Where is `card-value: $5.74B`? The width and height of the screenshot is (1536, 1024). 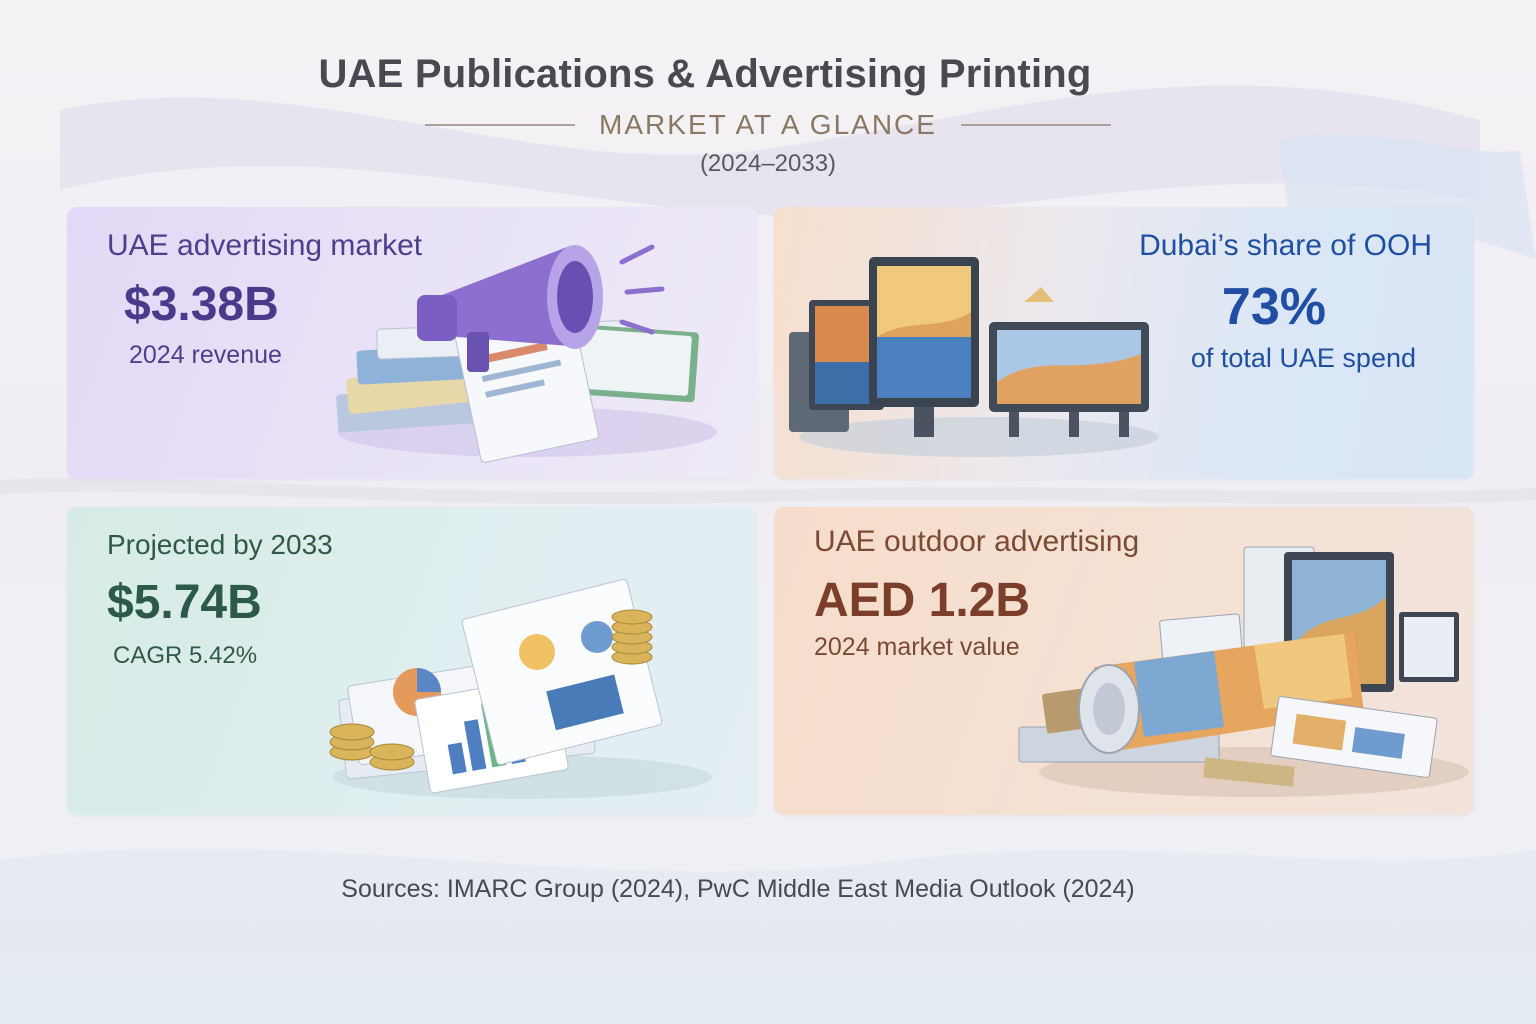
card-value: $5.74B is located at coordinates (184, 602).